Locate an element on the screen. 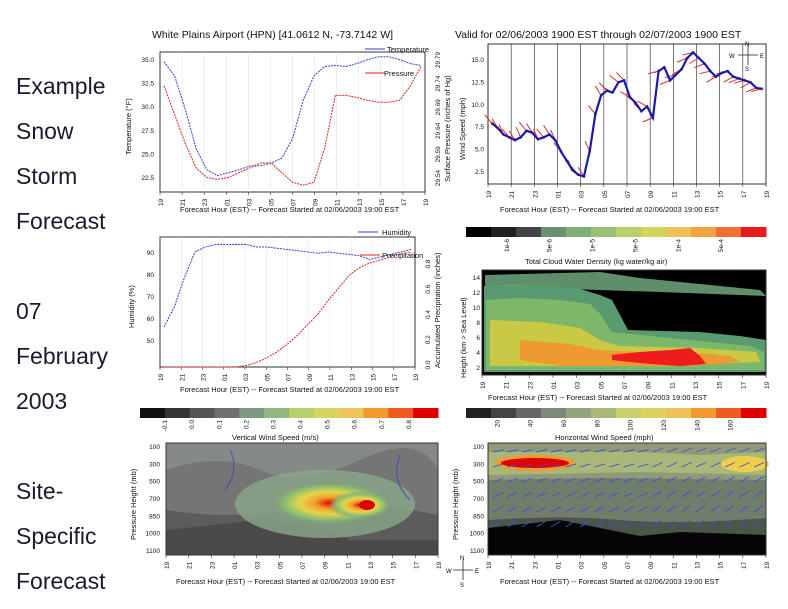 The height and width of the screenshot is (609, 788). colorbar-tick-label: 0.4 is located at coordinates (301, 424).